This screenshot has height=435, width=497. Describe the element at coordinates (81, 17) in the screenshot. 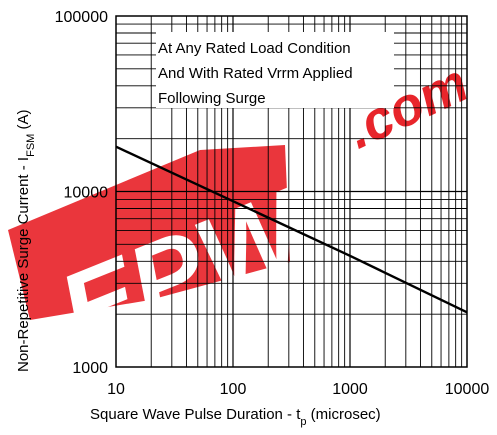

I see `y-tick-label: 100000` at that location.